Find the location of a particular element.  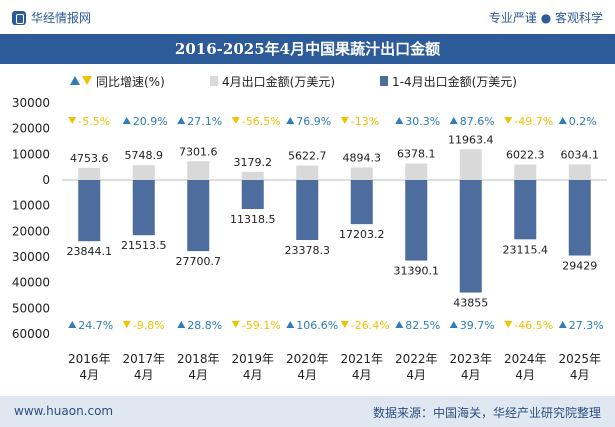

data-label-cumulative: 17203.2 is located at coordinates (362, 234).